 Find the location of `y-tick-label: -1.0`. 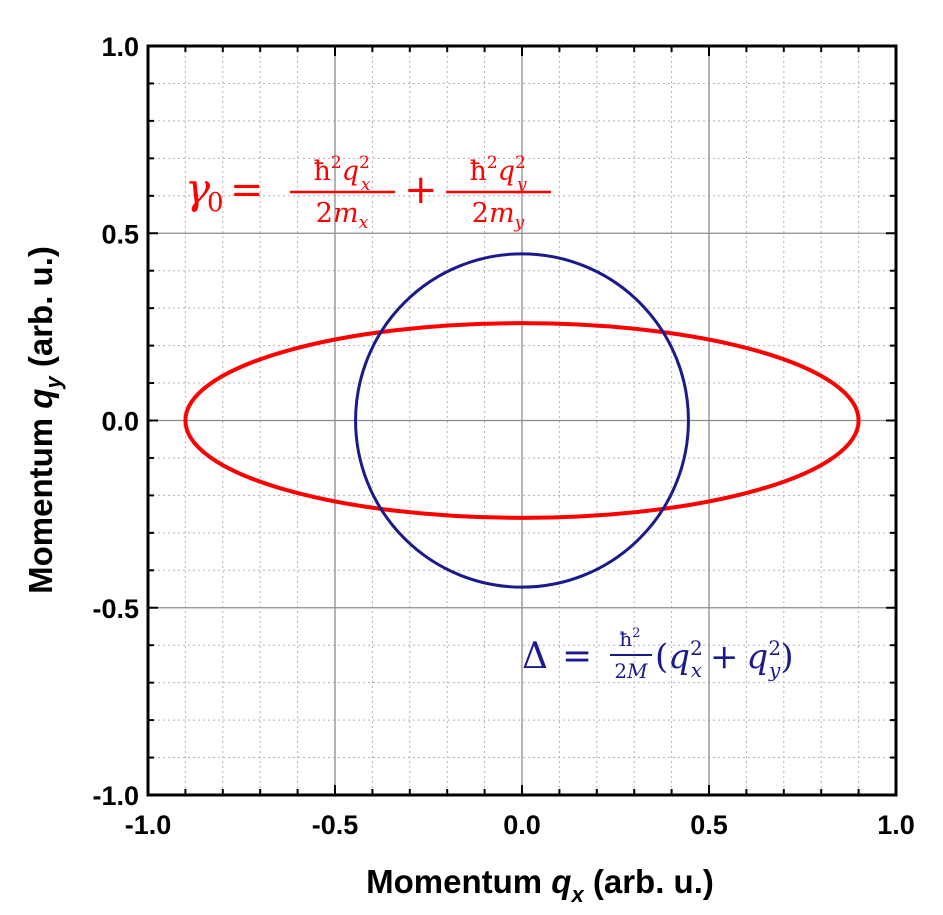

y-tick-label: -1.0 is located at coordinates (115, 796).